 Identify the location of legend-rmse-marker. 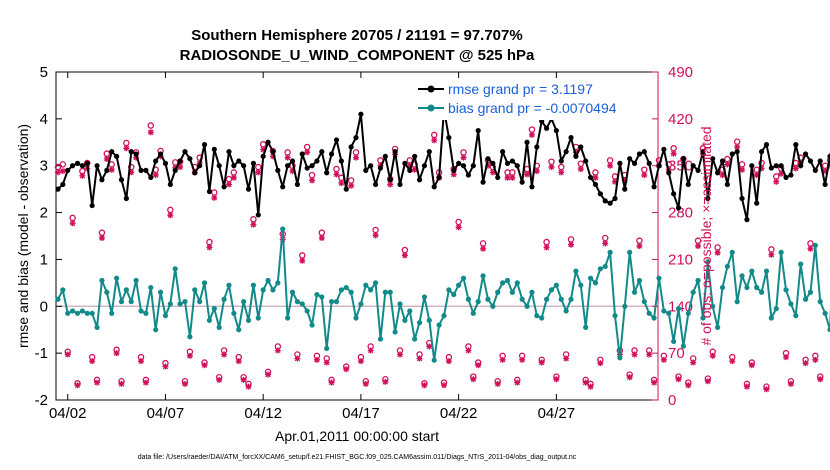
(431, 89).